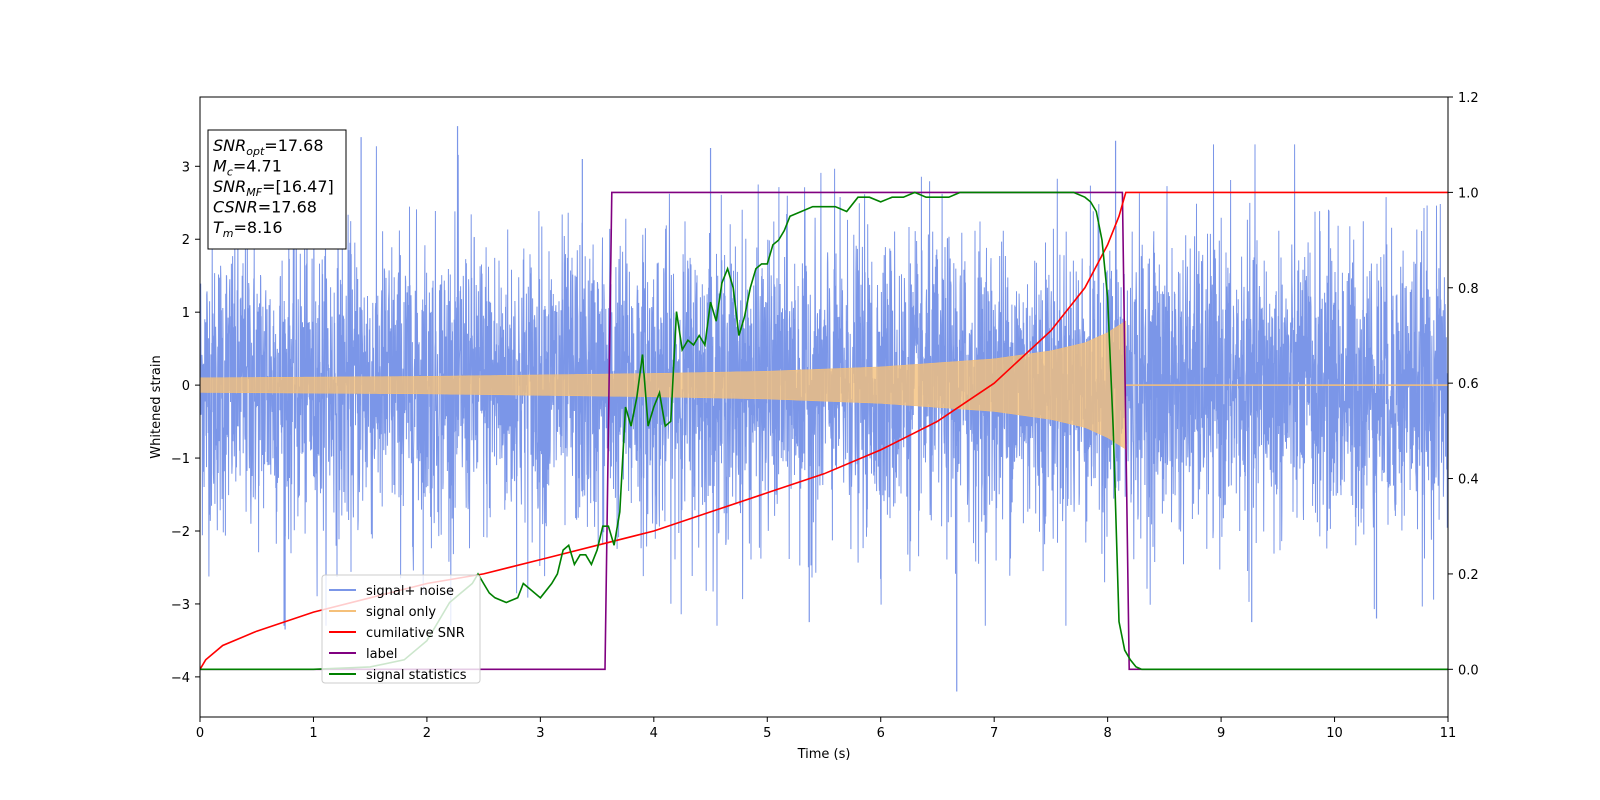 The width and height of the screenshot is (1600, 800). I want to click on x-tick-label: 1, so click(313, 733).